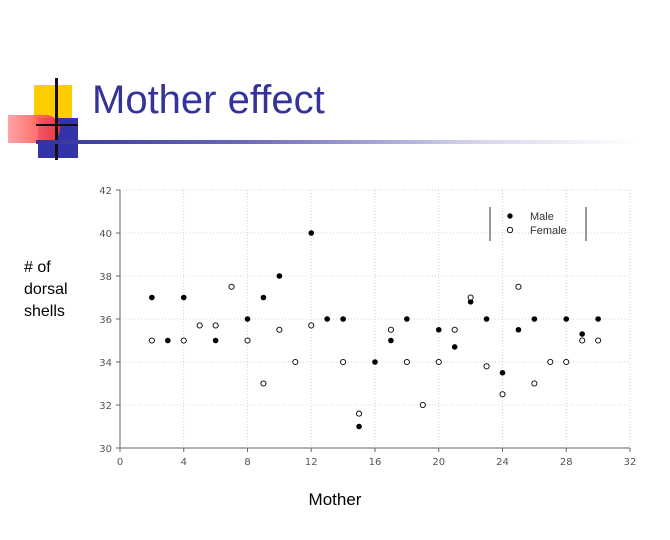  I want to click on x-tick-label: 4, so click(184, 462).